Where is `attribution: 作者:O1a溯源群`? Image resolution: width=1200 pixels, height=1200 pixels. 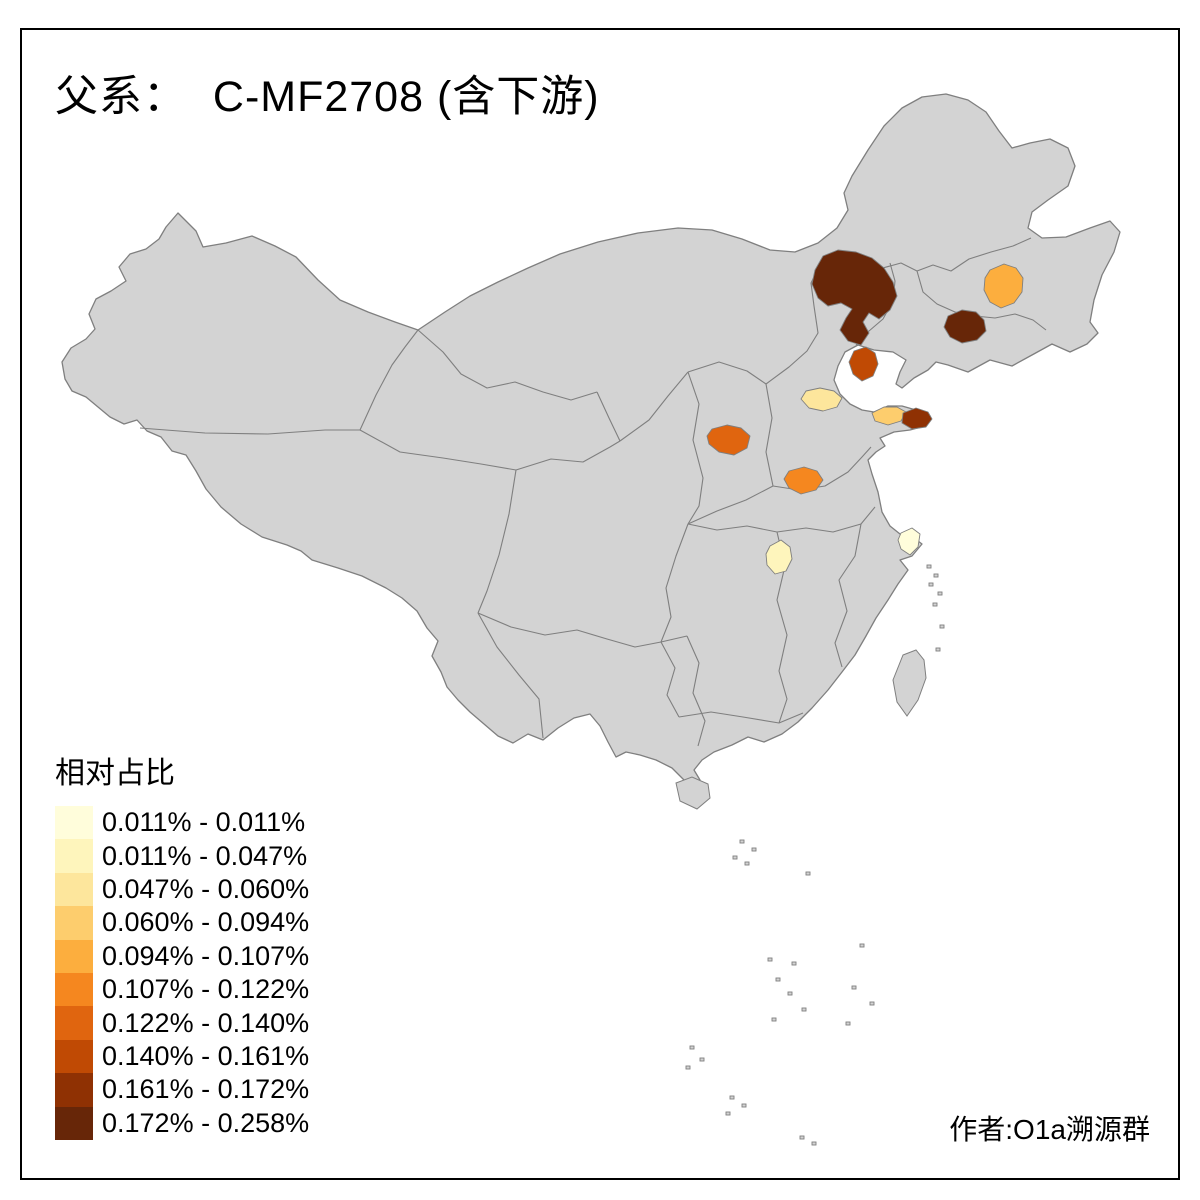
attribution: 作者:O1a溯源群 is located at coordinates (1049, 1129).